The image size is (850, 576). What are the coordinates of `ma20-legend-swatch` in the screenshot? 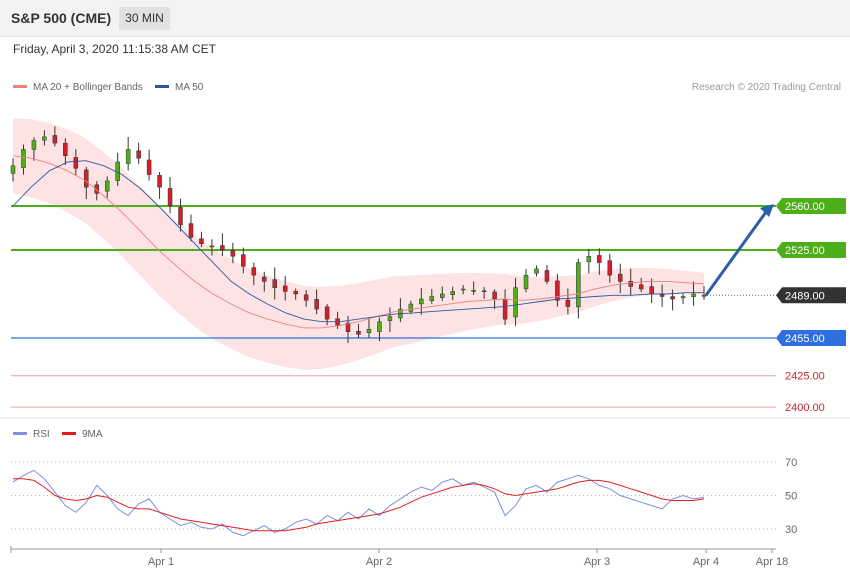 It's located at (20, 86).